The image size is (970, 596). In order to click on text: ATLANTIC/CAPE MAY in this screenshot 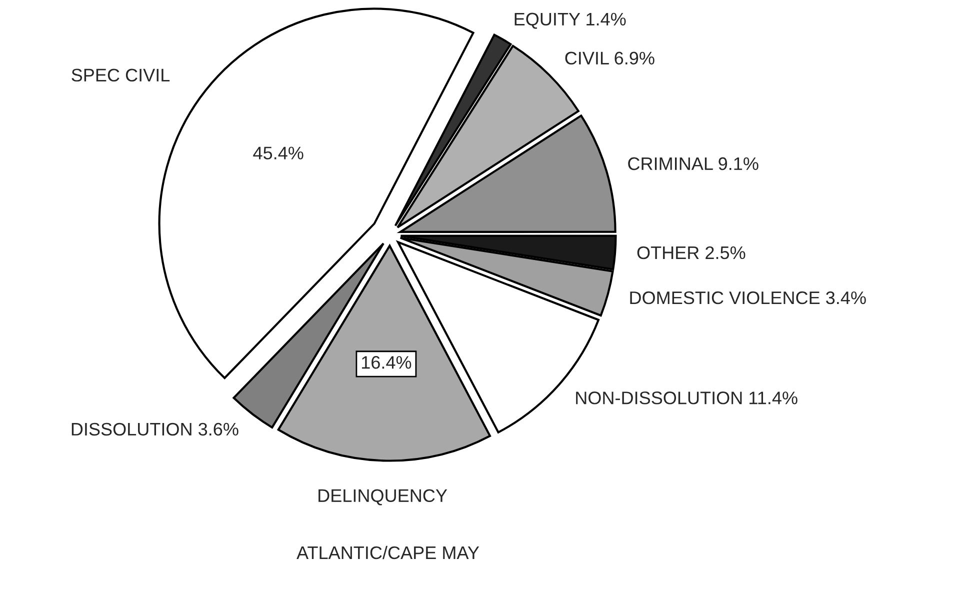, I will do `click(388, 553)`.